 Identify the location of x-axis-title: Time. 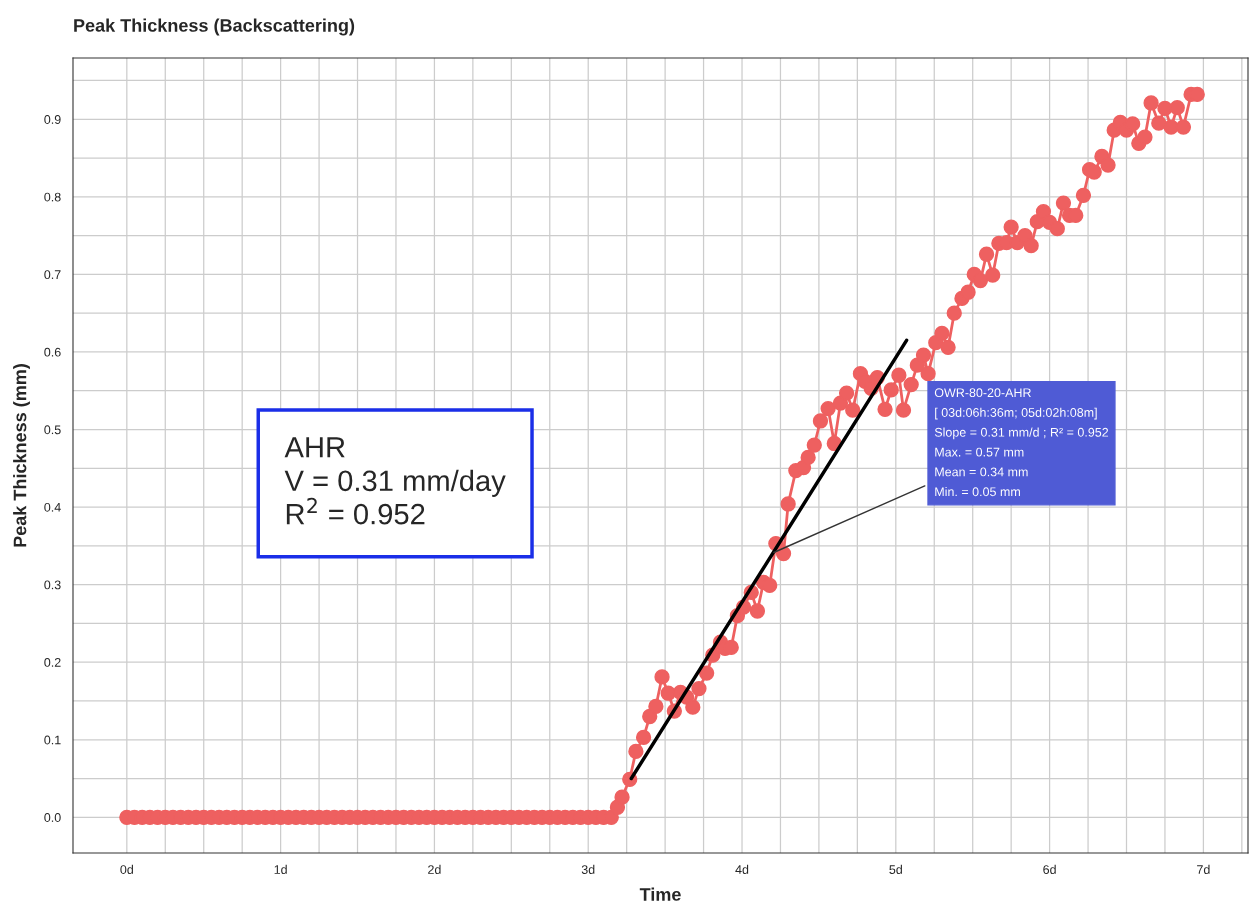
(660, 894).